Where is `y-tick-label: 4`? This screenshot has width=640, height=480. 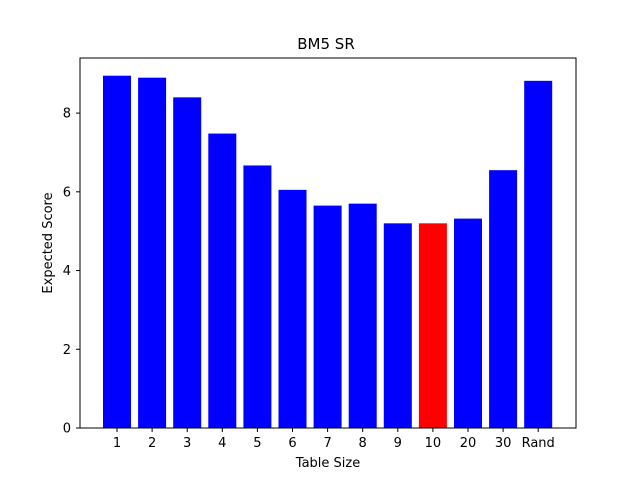
y-tick-label: 4 is located at coordinates (67, 271).